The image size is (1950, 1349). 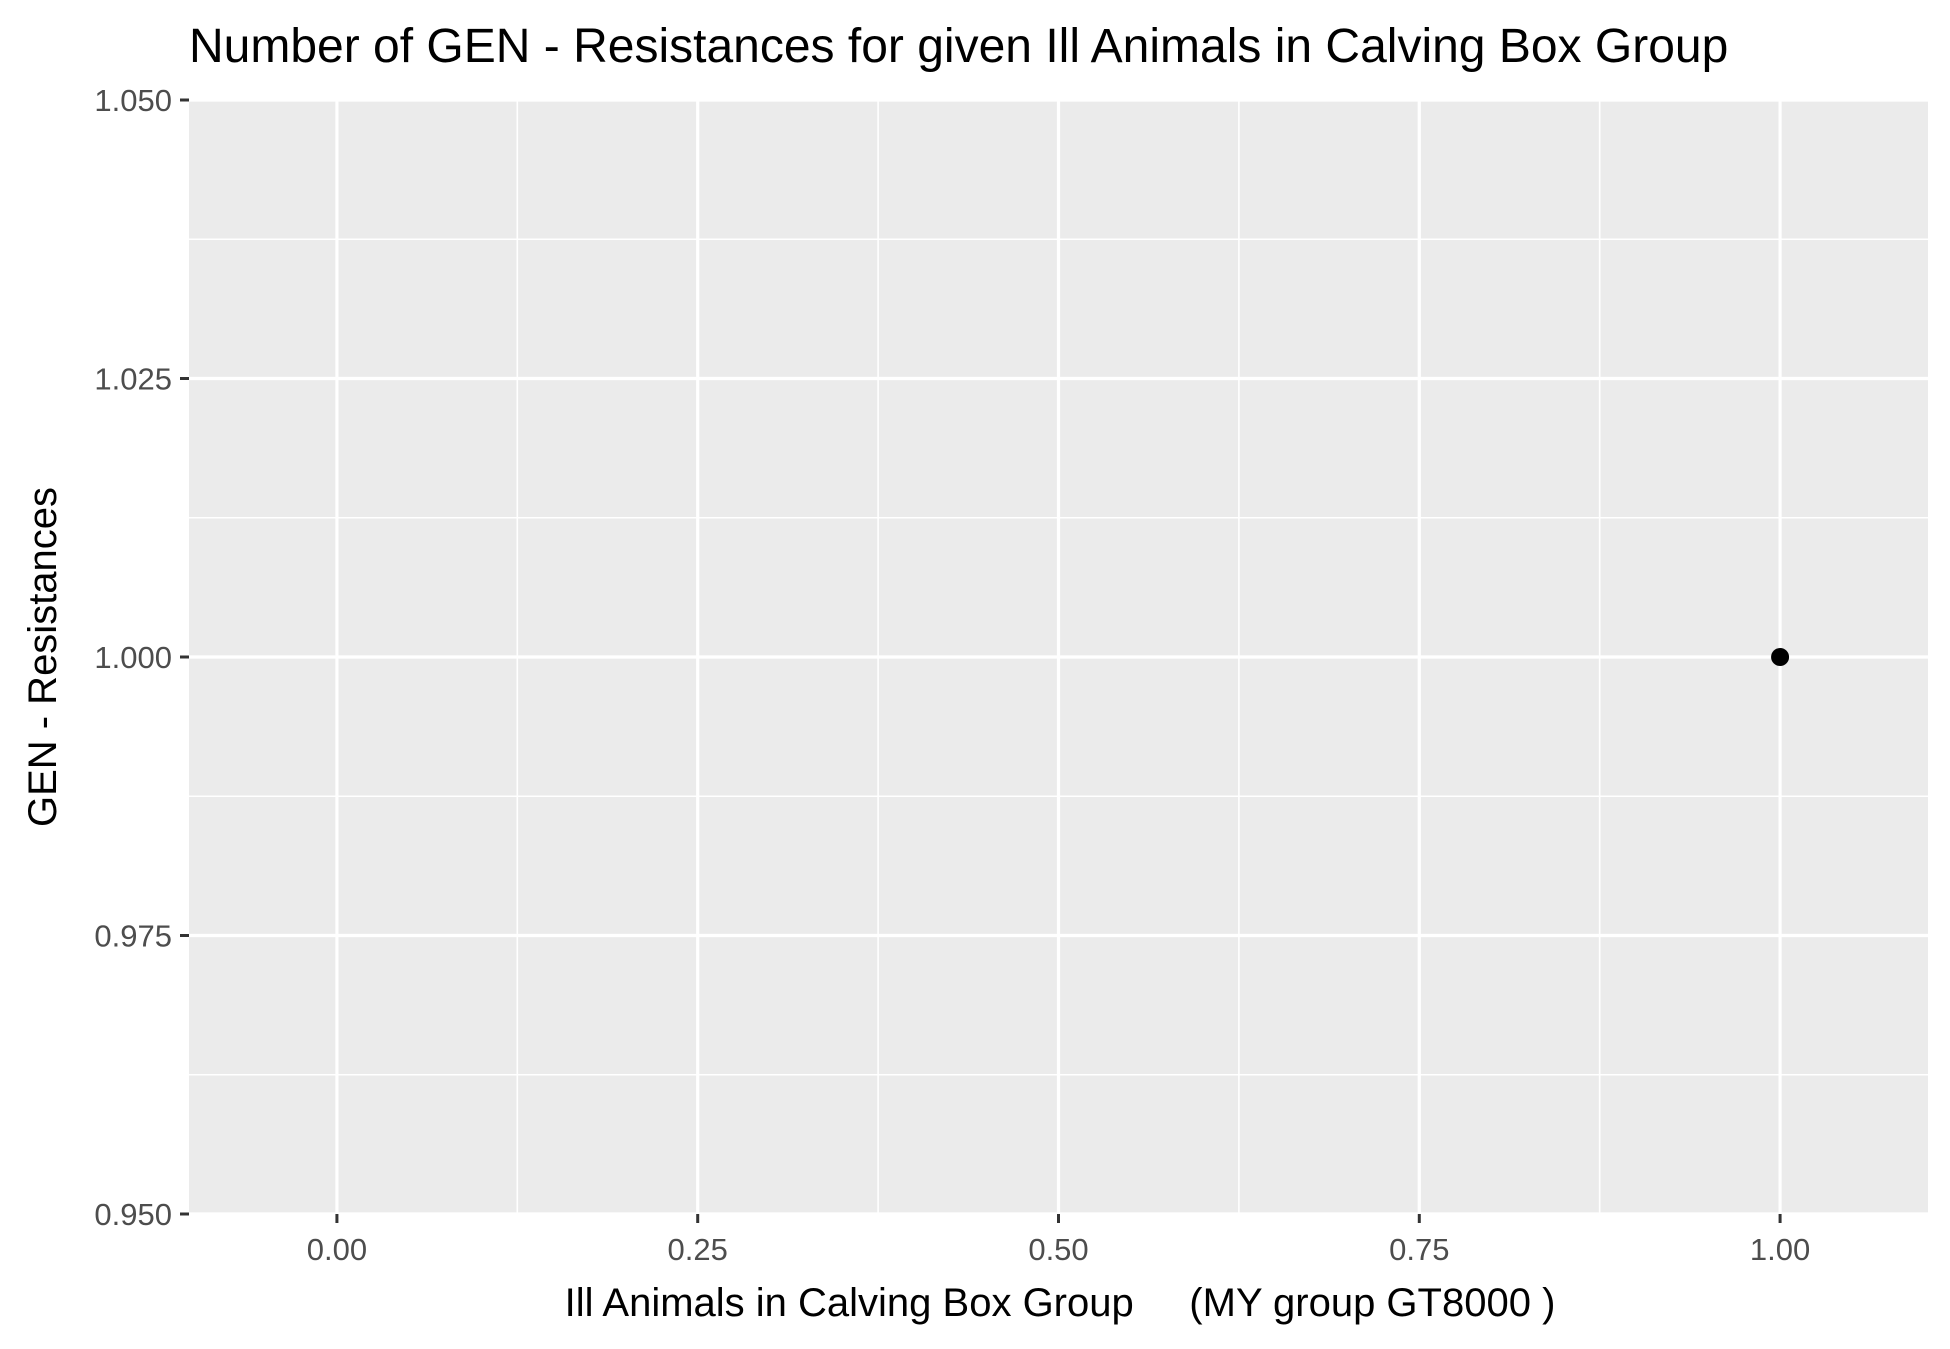 I want to click on x-axis-ticks: 0.00 0.25 0.50 0.75 1.00, so click(x=1058, y=1240).